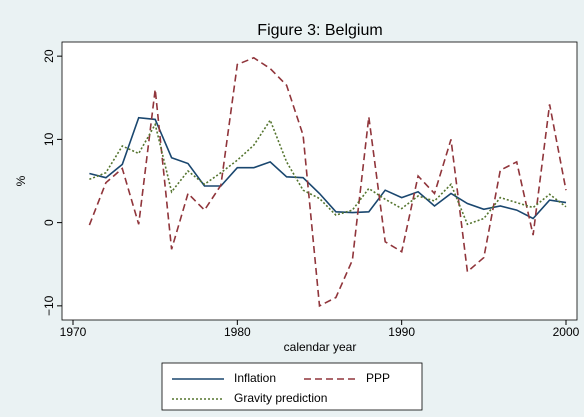 This screenshot has width=584, height=417. I want to click on chart-title: Figure 3: Belgium, so click(319, 30).